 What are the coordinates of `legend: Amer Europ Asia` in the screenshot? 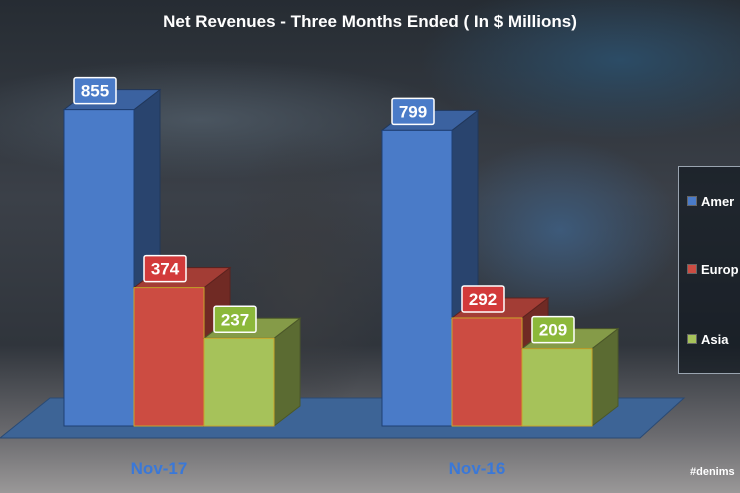 It's located at (709, 270).